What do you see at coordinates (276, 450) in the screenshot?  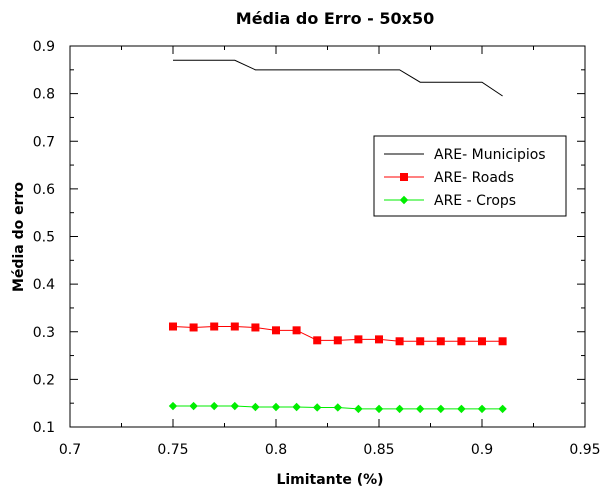 I see `x-tick-label: 0.8` at bounding box center [276, 450].